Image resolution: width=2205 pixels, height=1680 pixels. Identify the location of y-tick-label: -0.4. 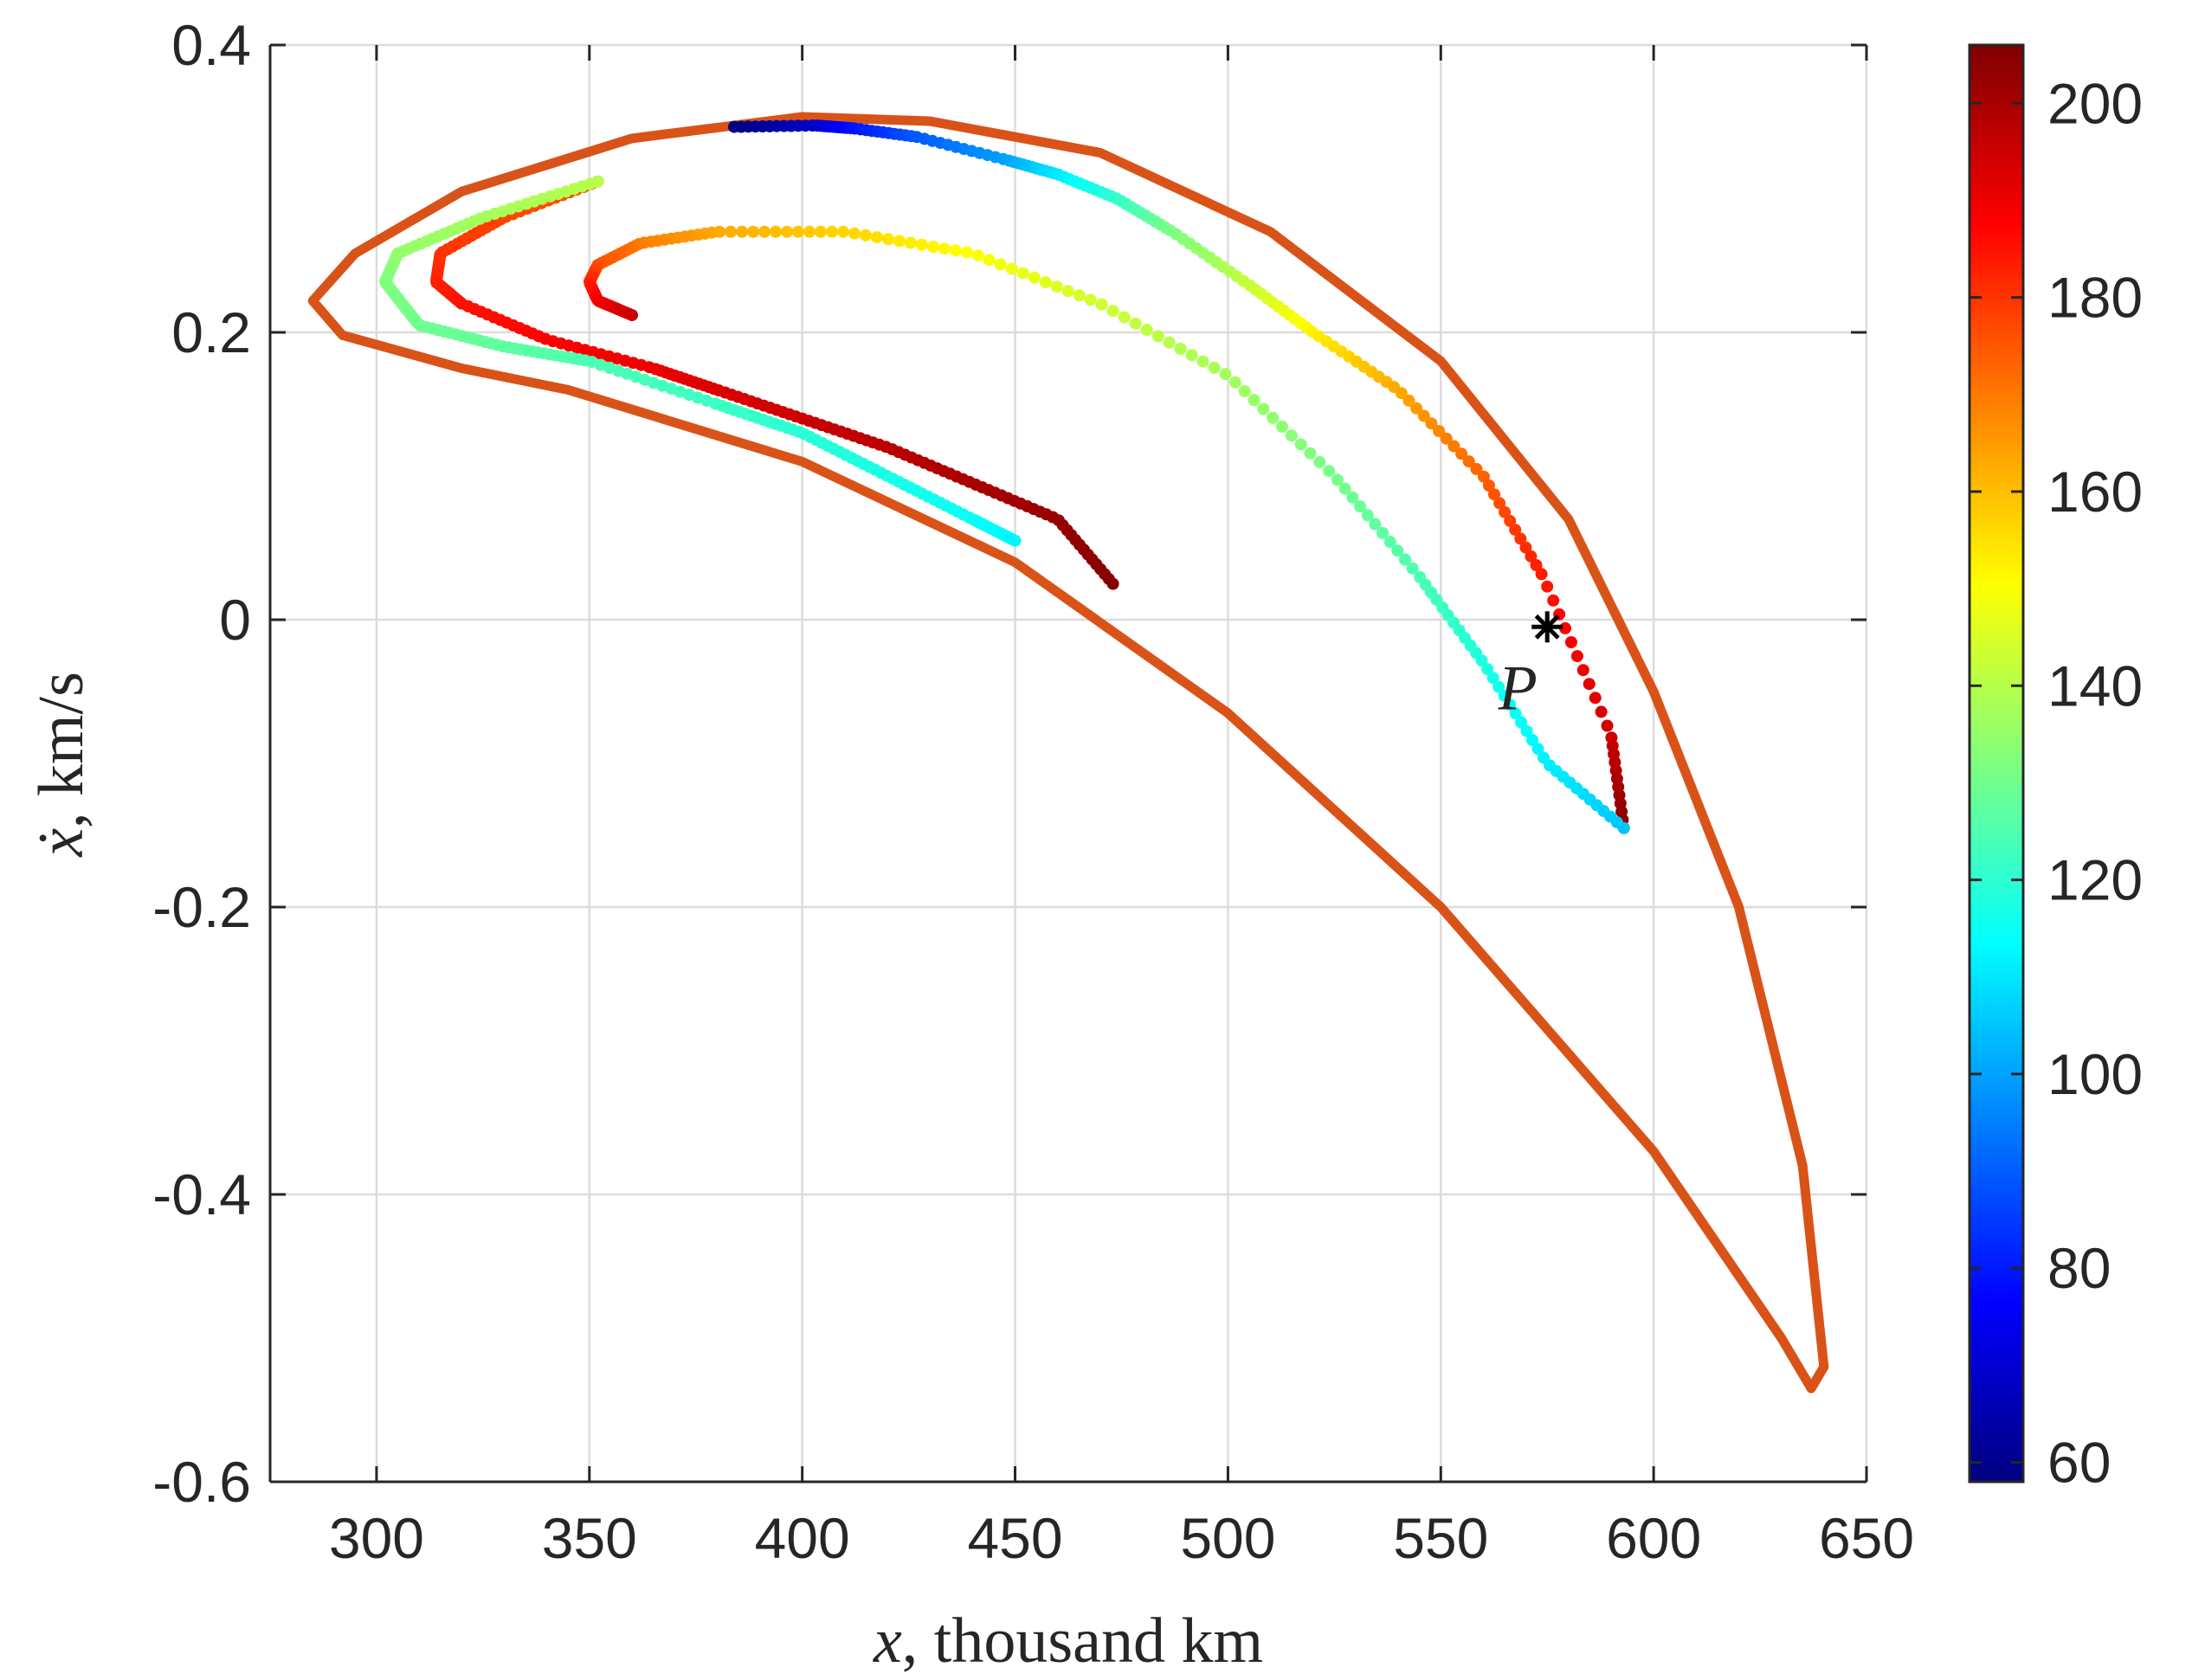
(202, 1194).